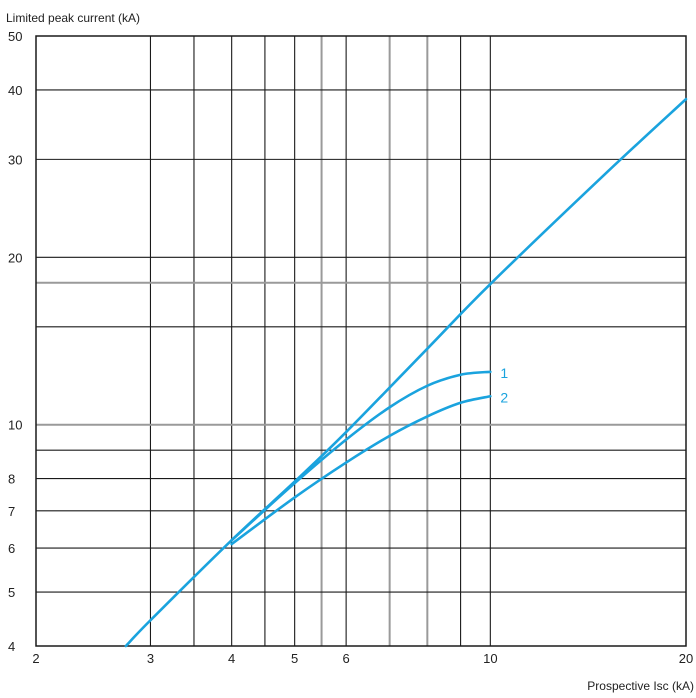  I want to click on x-tick-label: 6, so click(346, 658).